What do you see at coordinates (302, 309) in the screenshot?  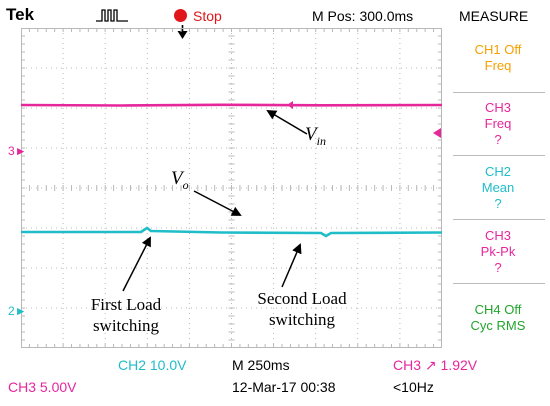 I see `second-load-switching-label: Second Load switching` at bounding box center [302, 309].